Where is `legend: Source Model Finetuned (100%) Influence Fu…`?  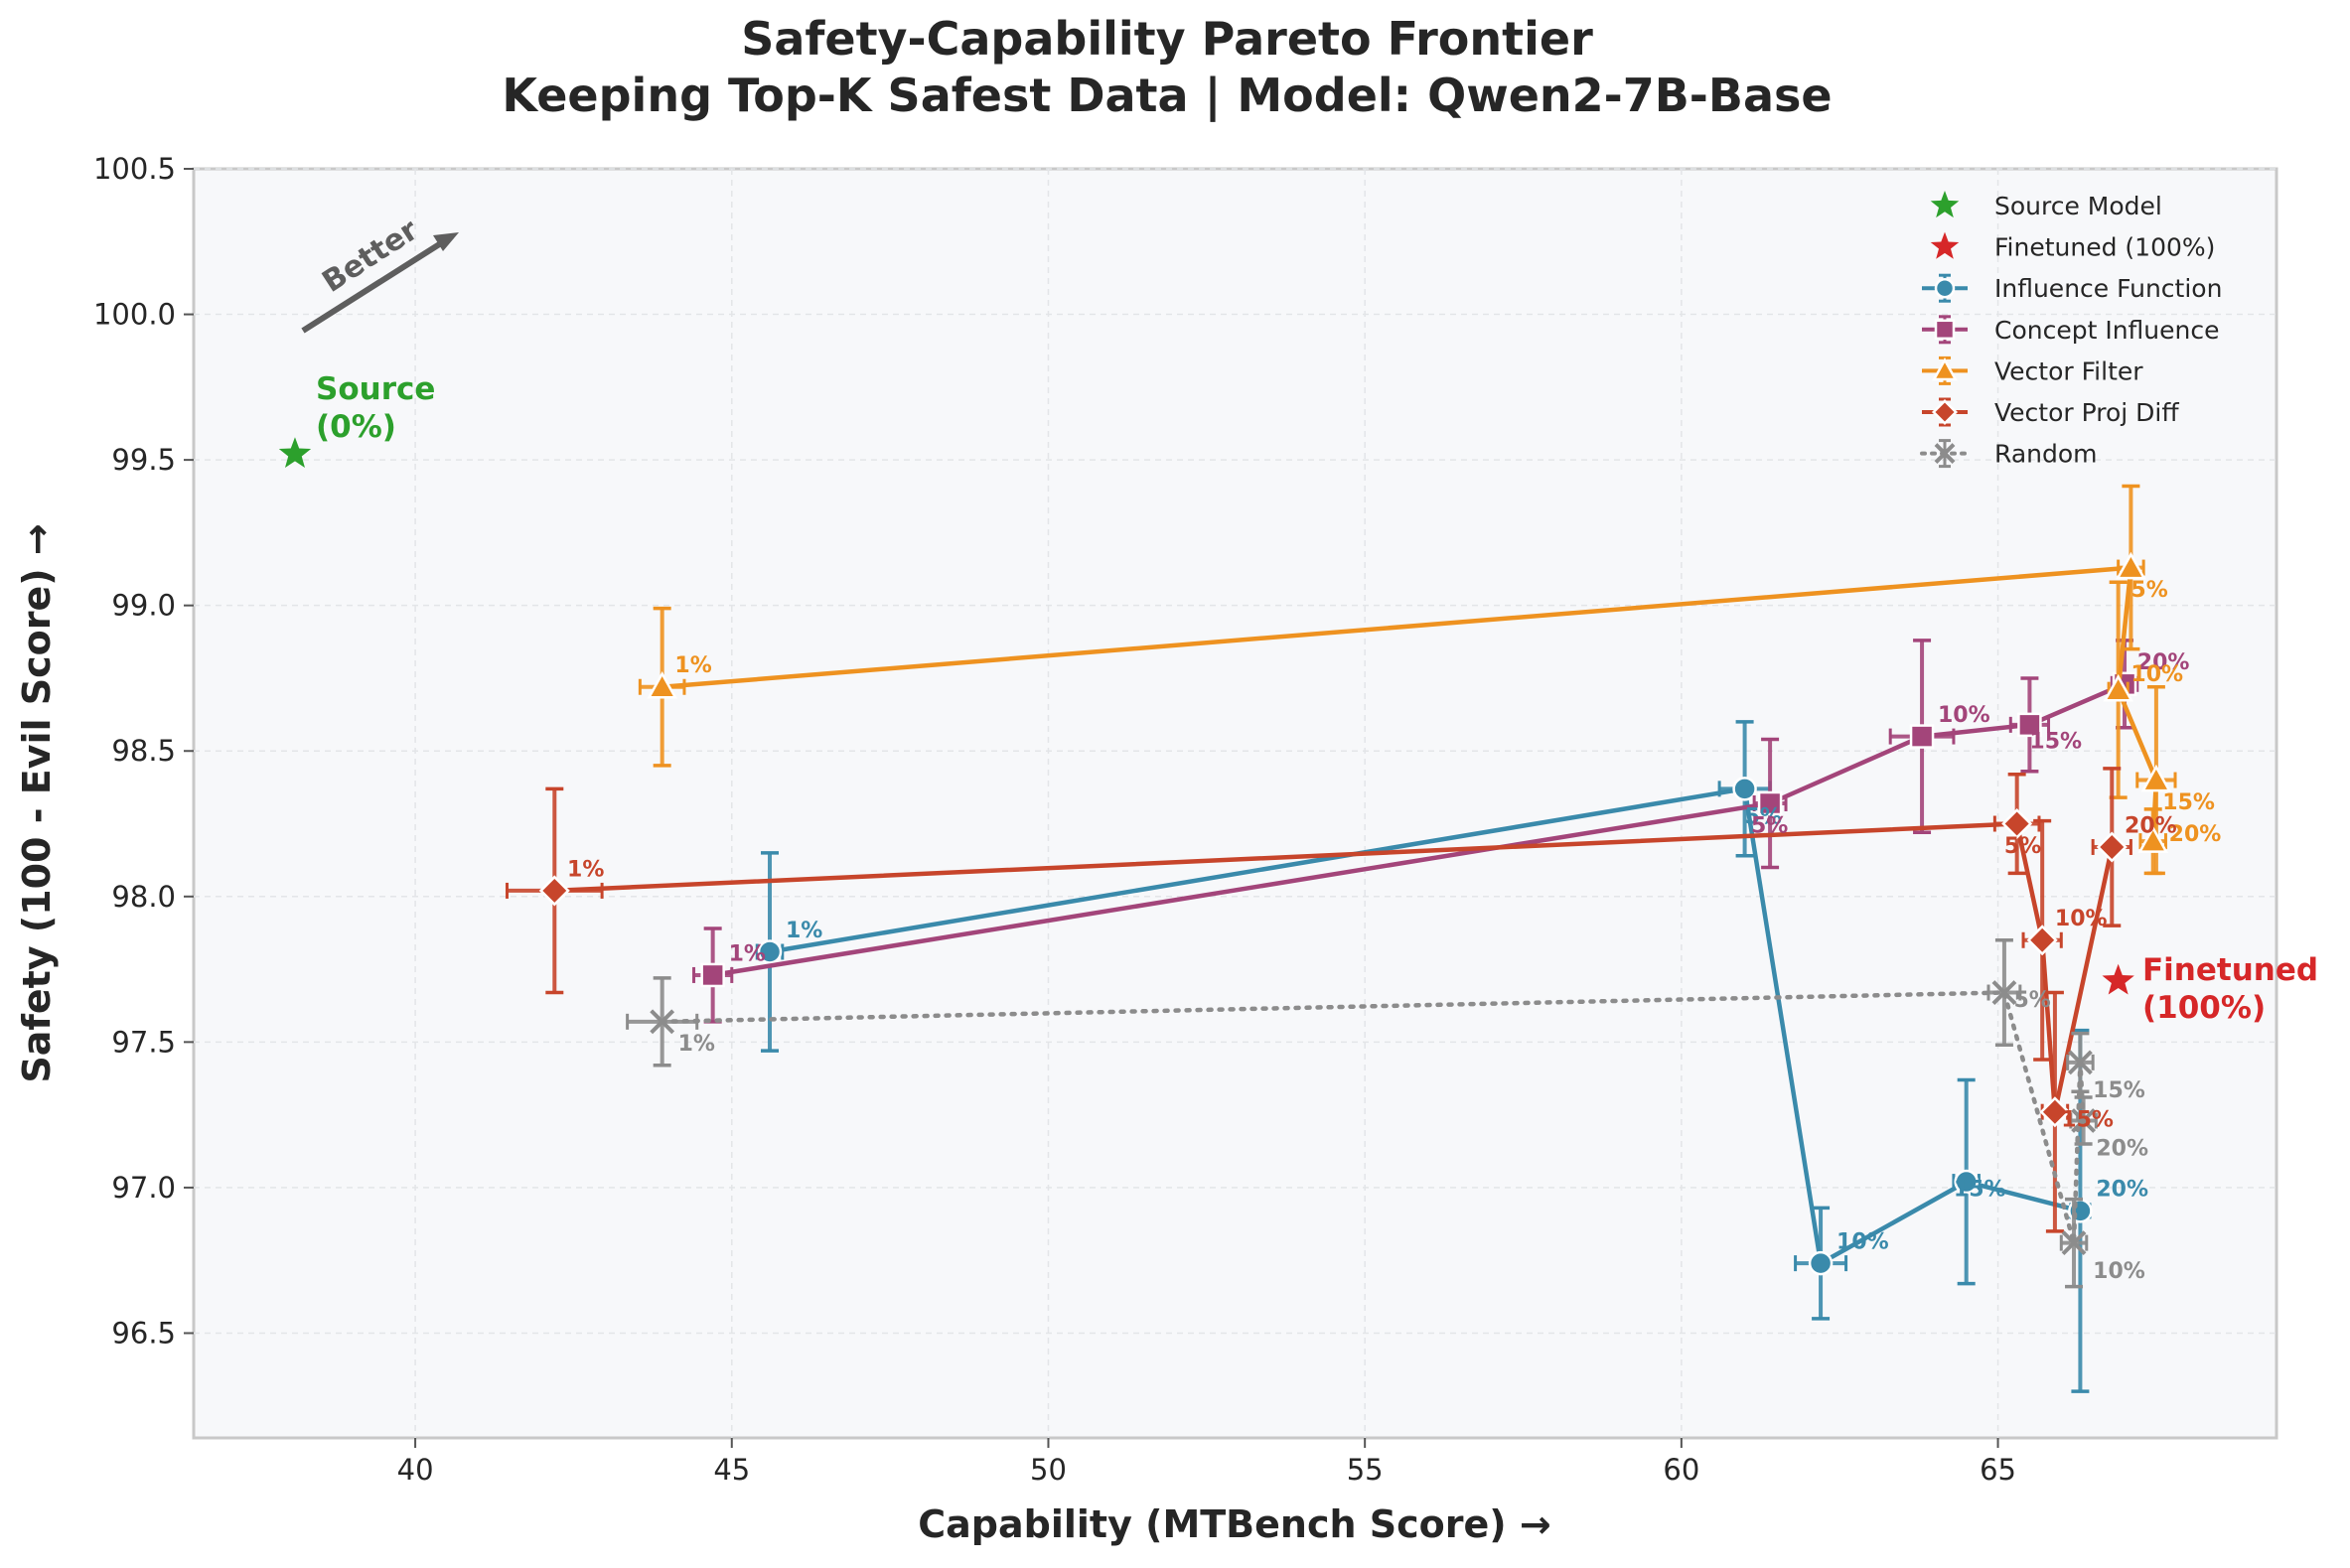 legend: Source Model Finetuned (100%) Influence Fu… is located at coordinates (2071, 330).